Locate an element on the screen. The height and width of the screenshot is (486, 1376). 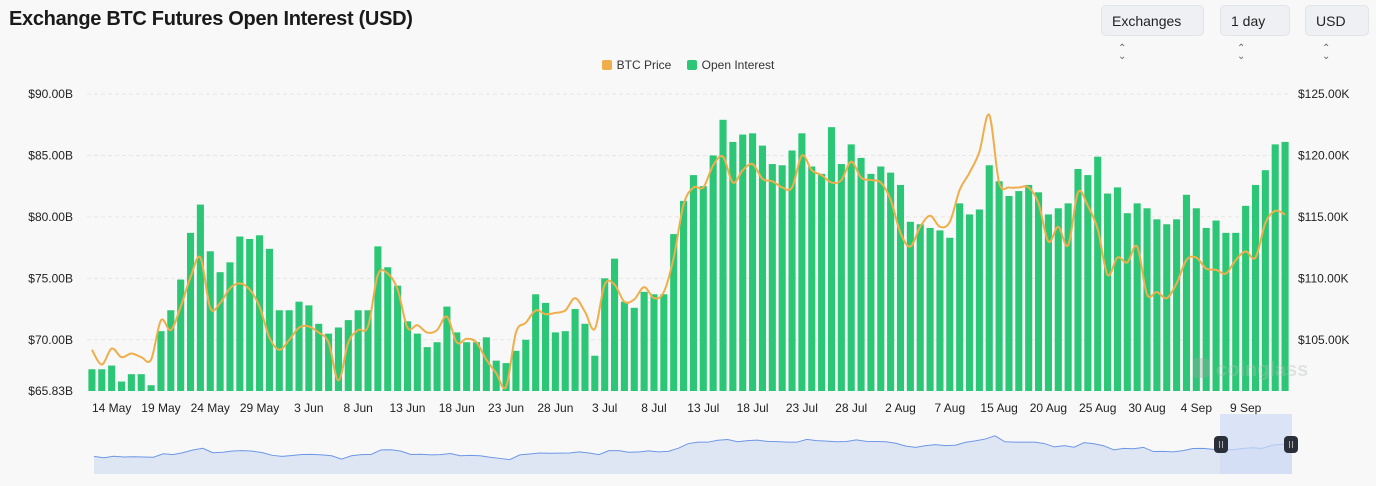
legend-item-btc-price: BTC Price is located at coordinates (636, 65).